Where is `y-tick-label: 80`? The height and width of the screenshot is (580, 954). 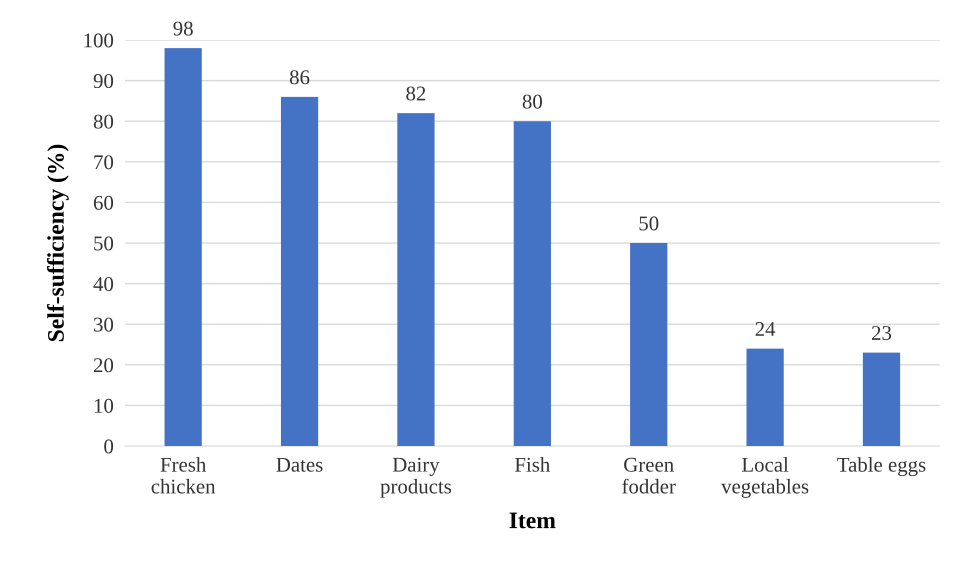 y-tick-label: 80 is located at coordinates (104, 121).